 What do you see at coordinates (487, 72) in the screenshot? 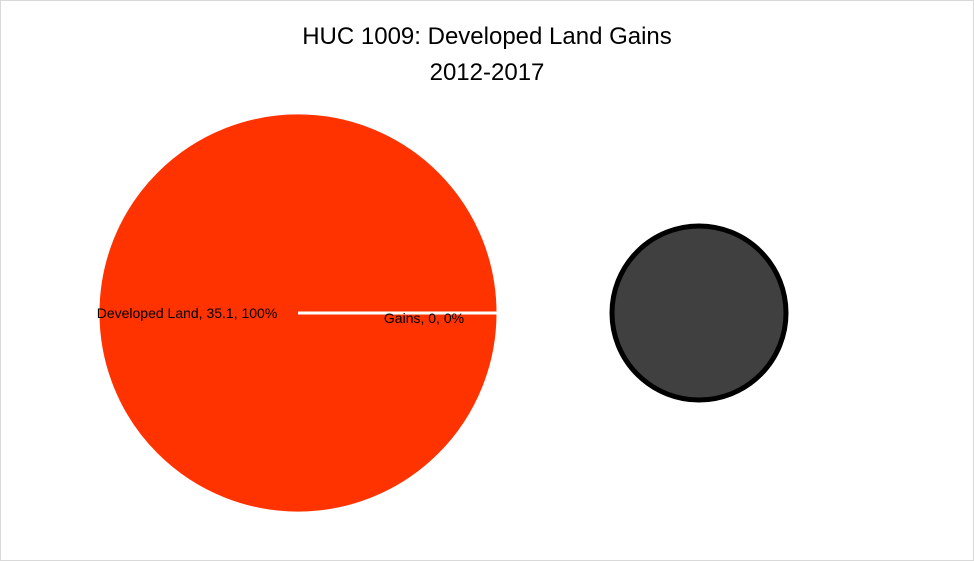
I see `chart-subtitle: 2012-2017` at bounding box center [487, 72].